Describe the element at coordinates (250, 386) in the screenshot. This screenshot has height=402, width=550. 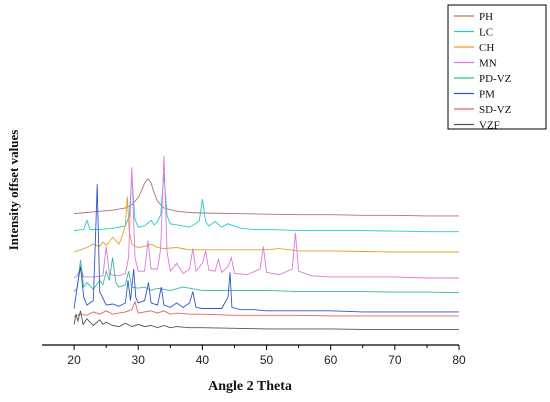
I see `x-axis-title: Angle 2 Theta` at that location.